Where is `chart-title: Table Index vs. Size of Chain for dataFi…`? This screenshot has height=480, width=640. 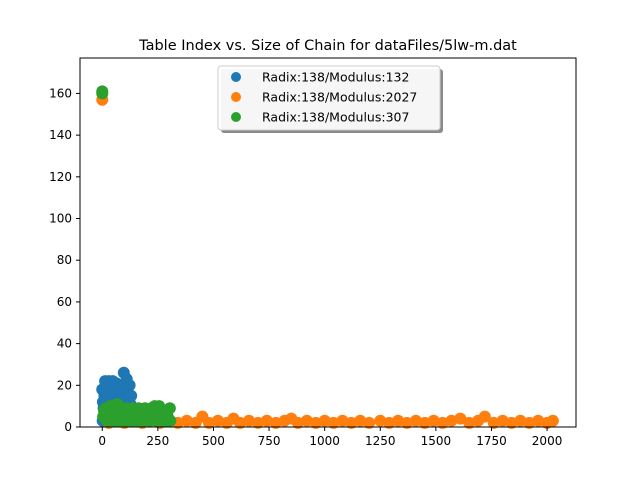
chart-title: Table Index vs. Size of Chain for dataFi… is located at coordinates (327, 46).